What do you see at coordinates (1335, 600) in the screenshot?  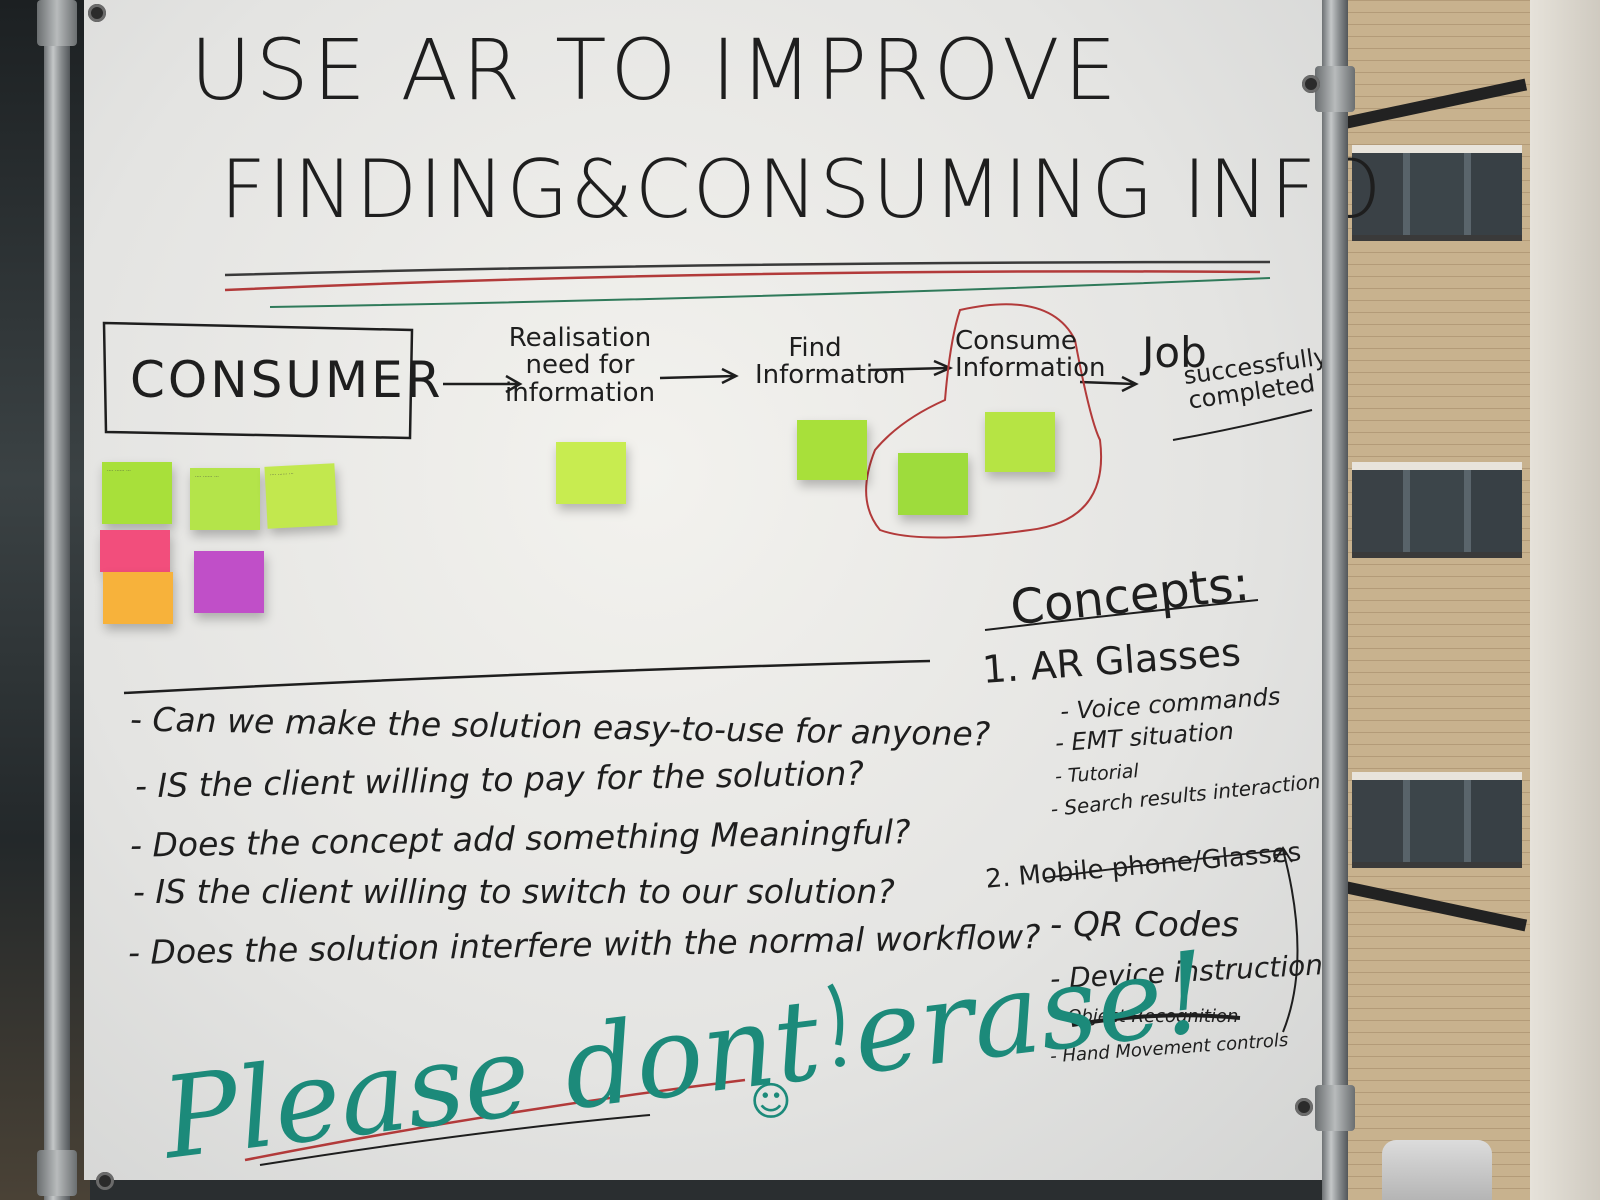 I see `board-frame-pole-right` at bounding box center [1335, 600].